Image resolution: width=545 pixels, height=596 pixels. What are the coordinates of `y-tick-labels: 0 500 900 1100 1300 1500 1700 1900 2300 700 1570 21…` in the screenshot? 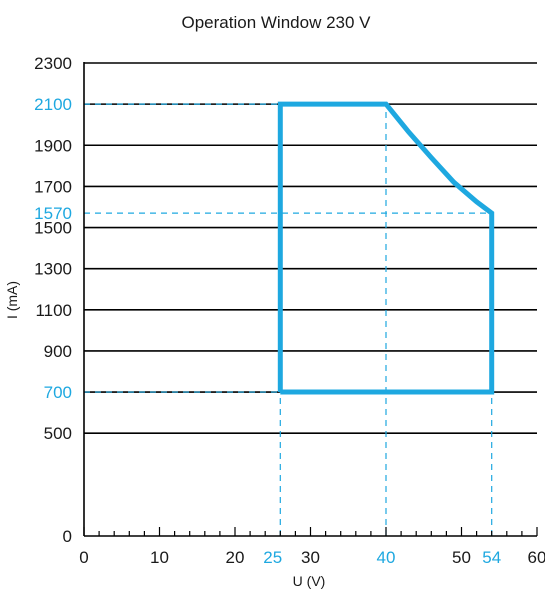 It's located at (53, 300).